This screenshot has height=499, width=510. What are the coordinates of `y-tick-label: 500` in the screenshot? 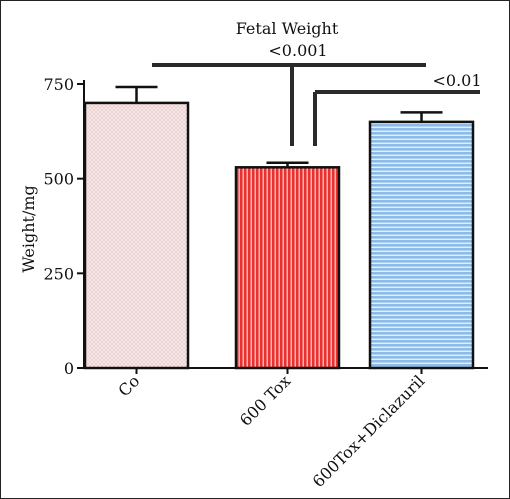 It's located at (58, 179).